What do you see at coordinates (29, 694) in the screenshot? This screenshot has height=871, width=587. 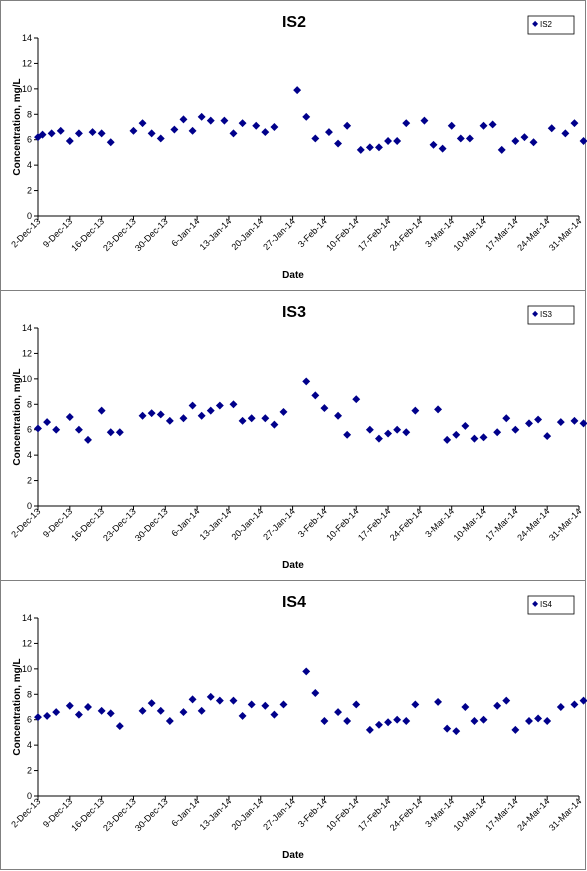 I see `y-tick-label: 8` at bounding box center [29, 694].